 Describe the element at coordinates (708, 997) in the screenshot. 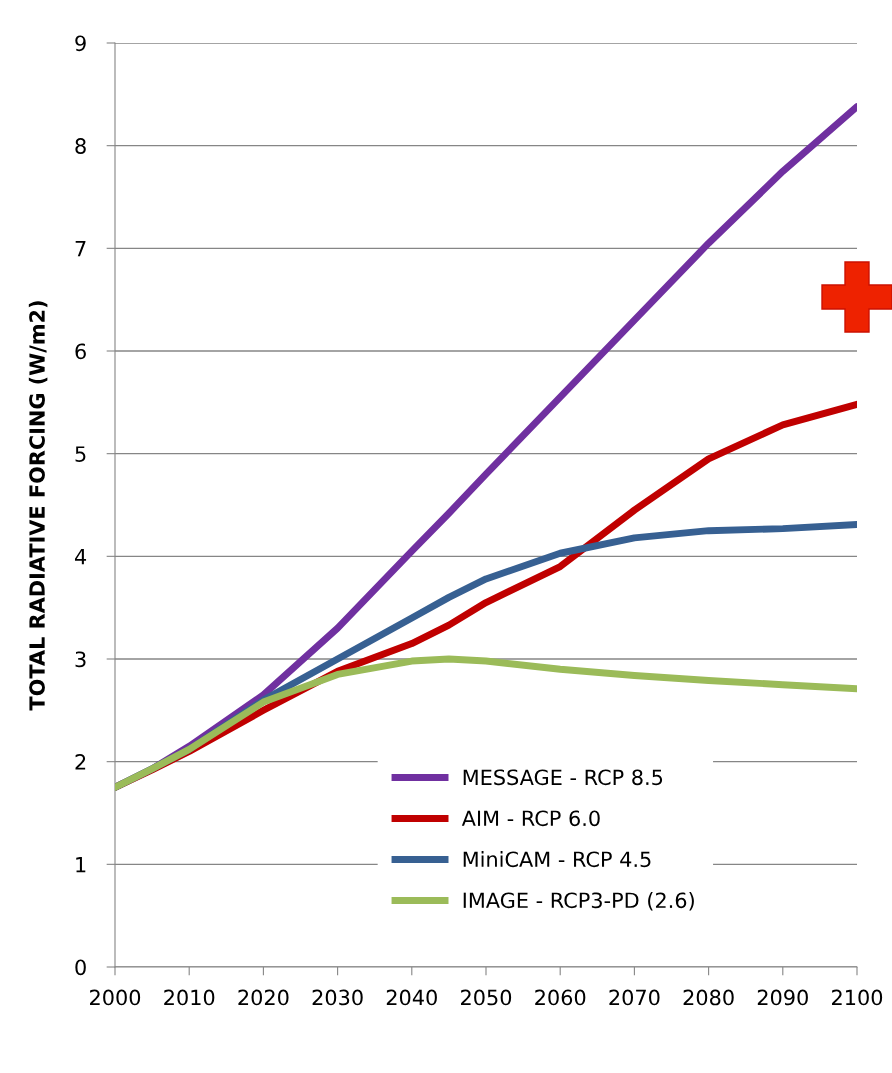

I see `x-tick-label: 2080` at that location.